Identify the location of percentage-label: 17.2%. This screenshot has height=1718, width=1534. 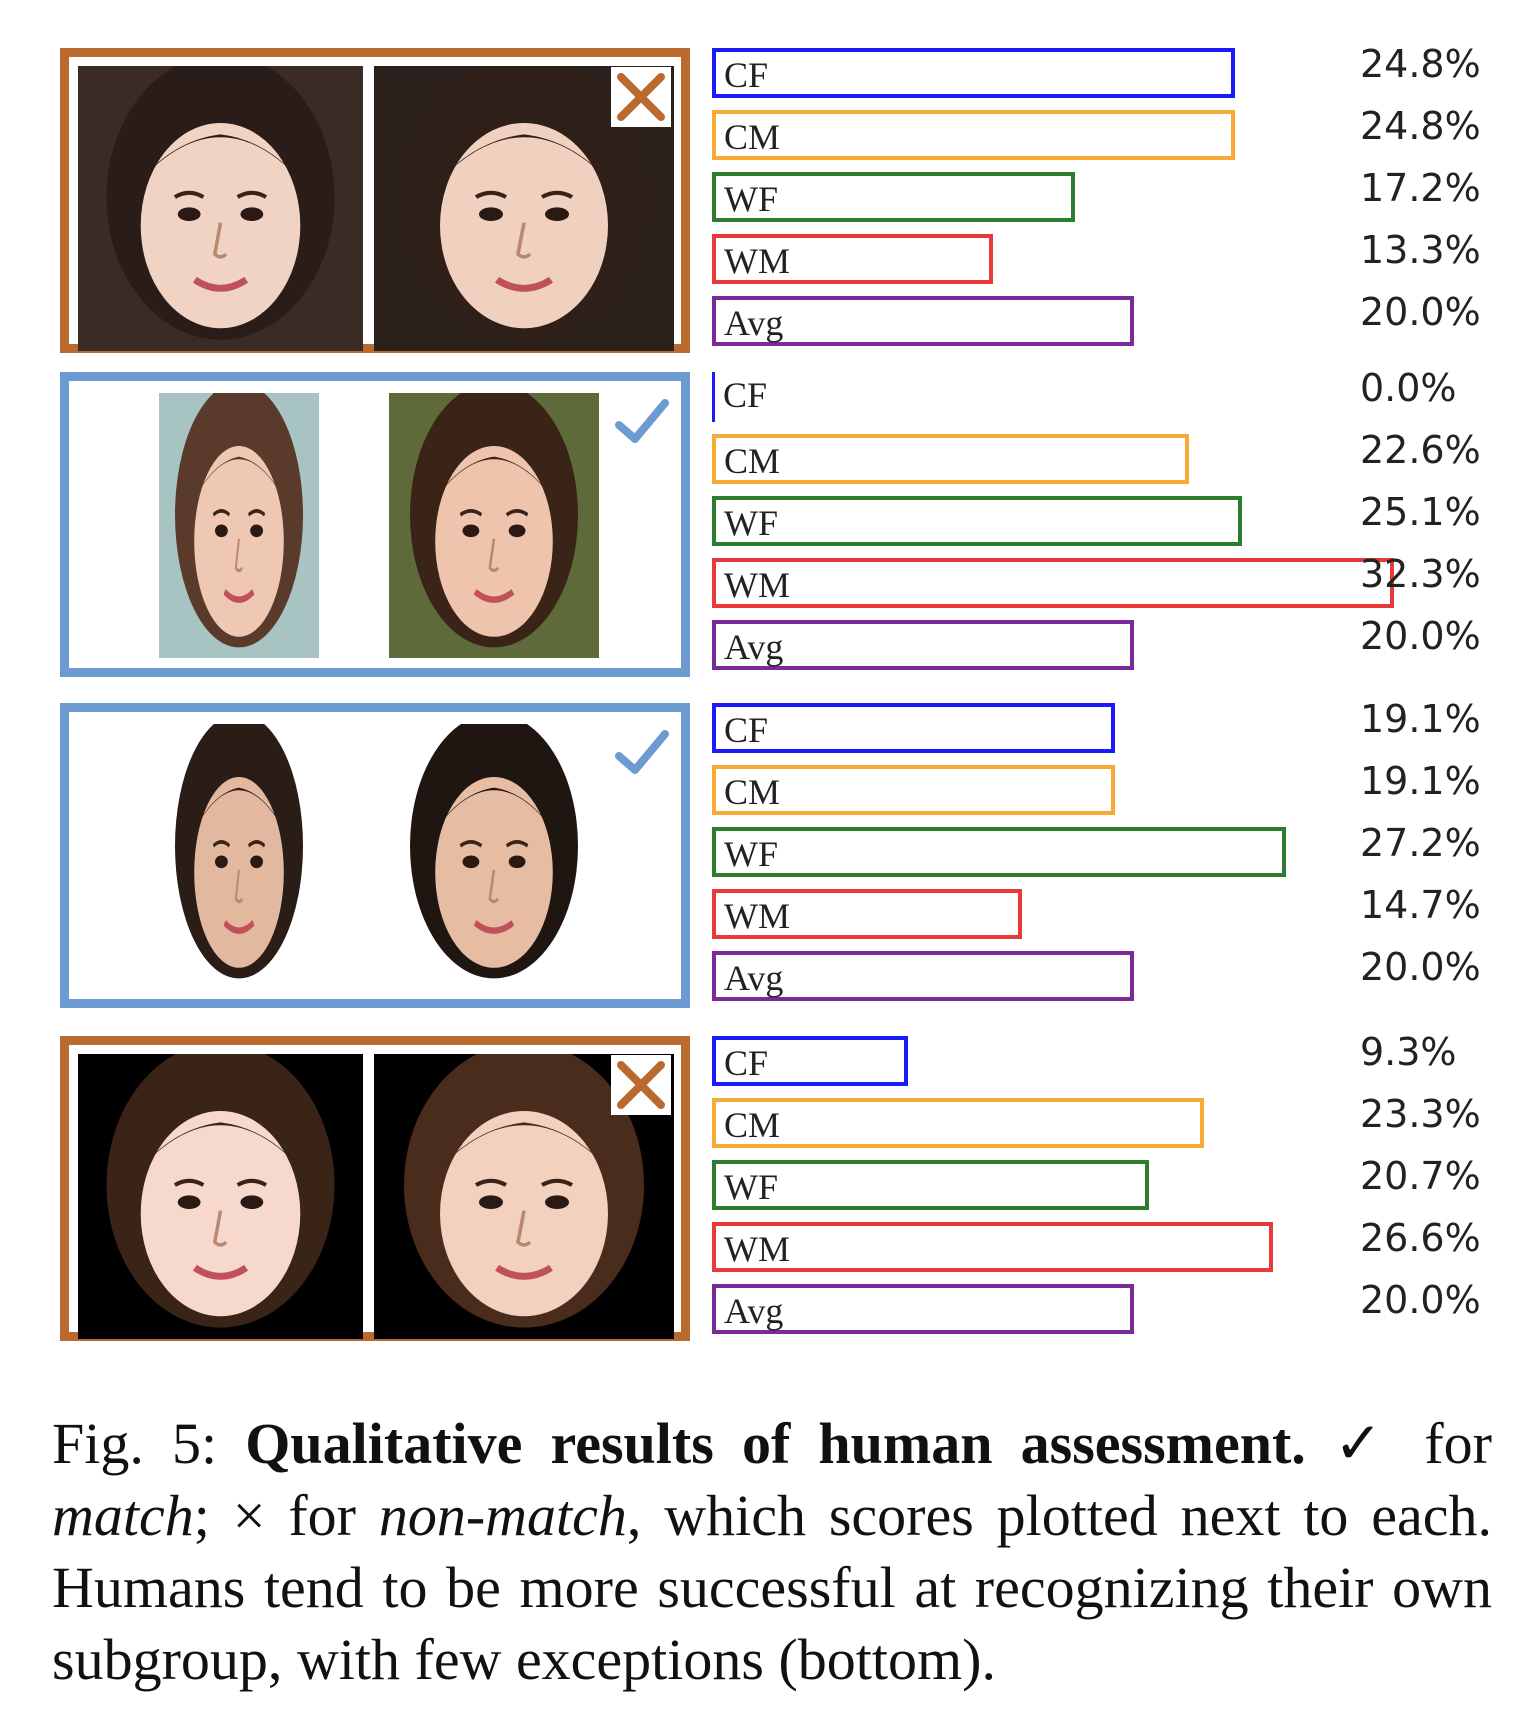
(1420, 188).